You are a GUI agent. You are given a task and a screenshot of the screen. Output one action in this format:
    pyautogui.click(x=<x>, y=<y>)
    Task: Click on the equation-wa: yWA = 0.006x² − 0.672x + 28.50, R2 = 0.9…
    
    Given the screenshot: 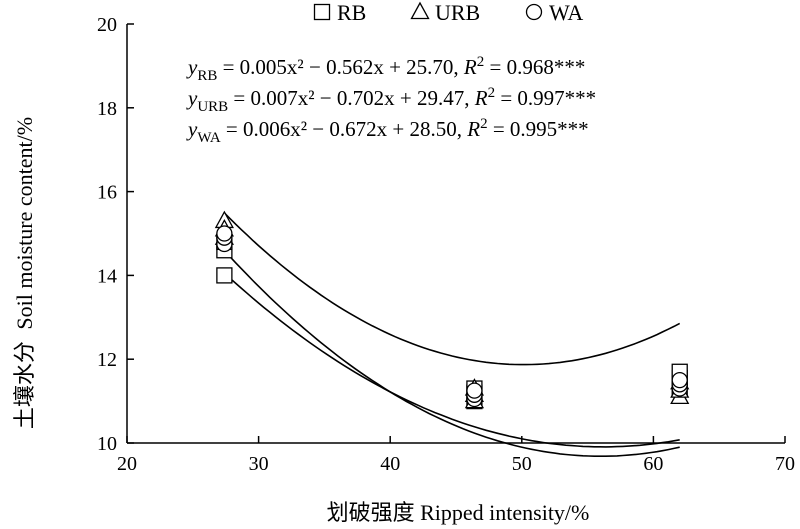 What is the action you would take?
    pyautogui.click(x=387, y=131)
    